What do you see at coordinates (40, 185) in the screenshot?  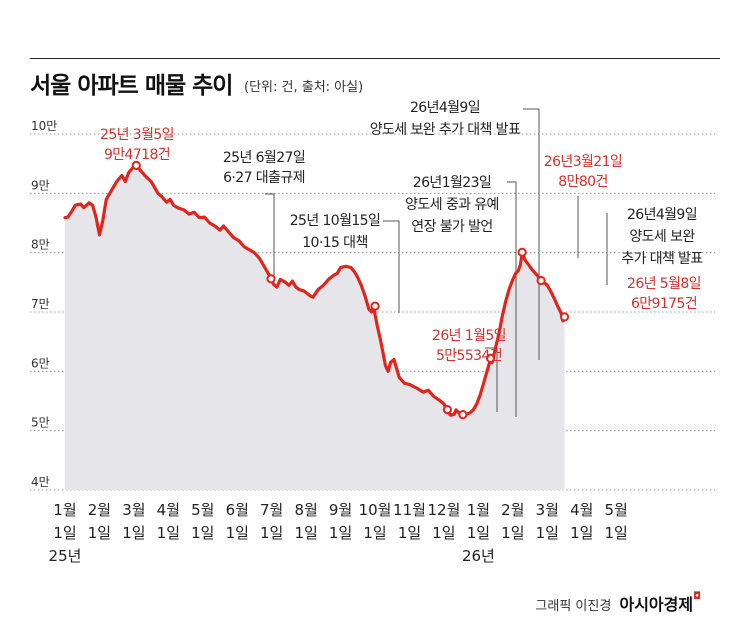 I see `y-tick-label: 9만` at bounding box center [40, 185].